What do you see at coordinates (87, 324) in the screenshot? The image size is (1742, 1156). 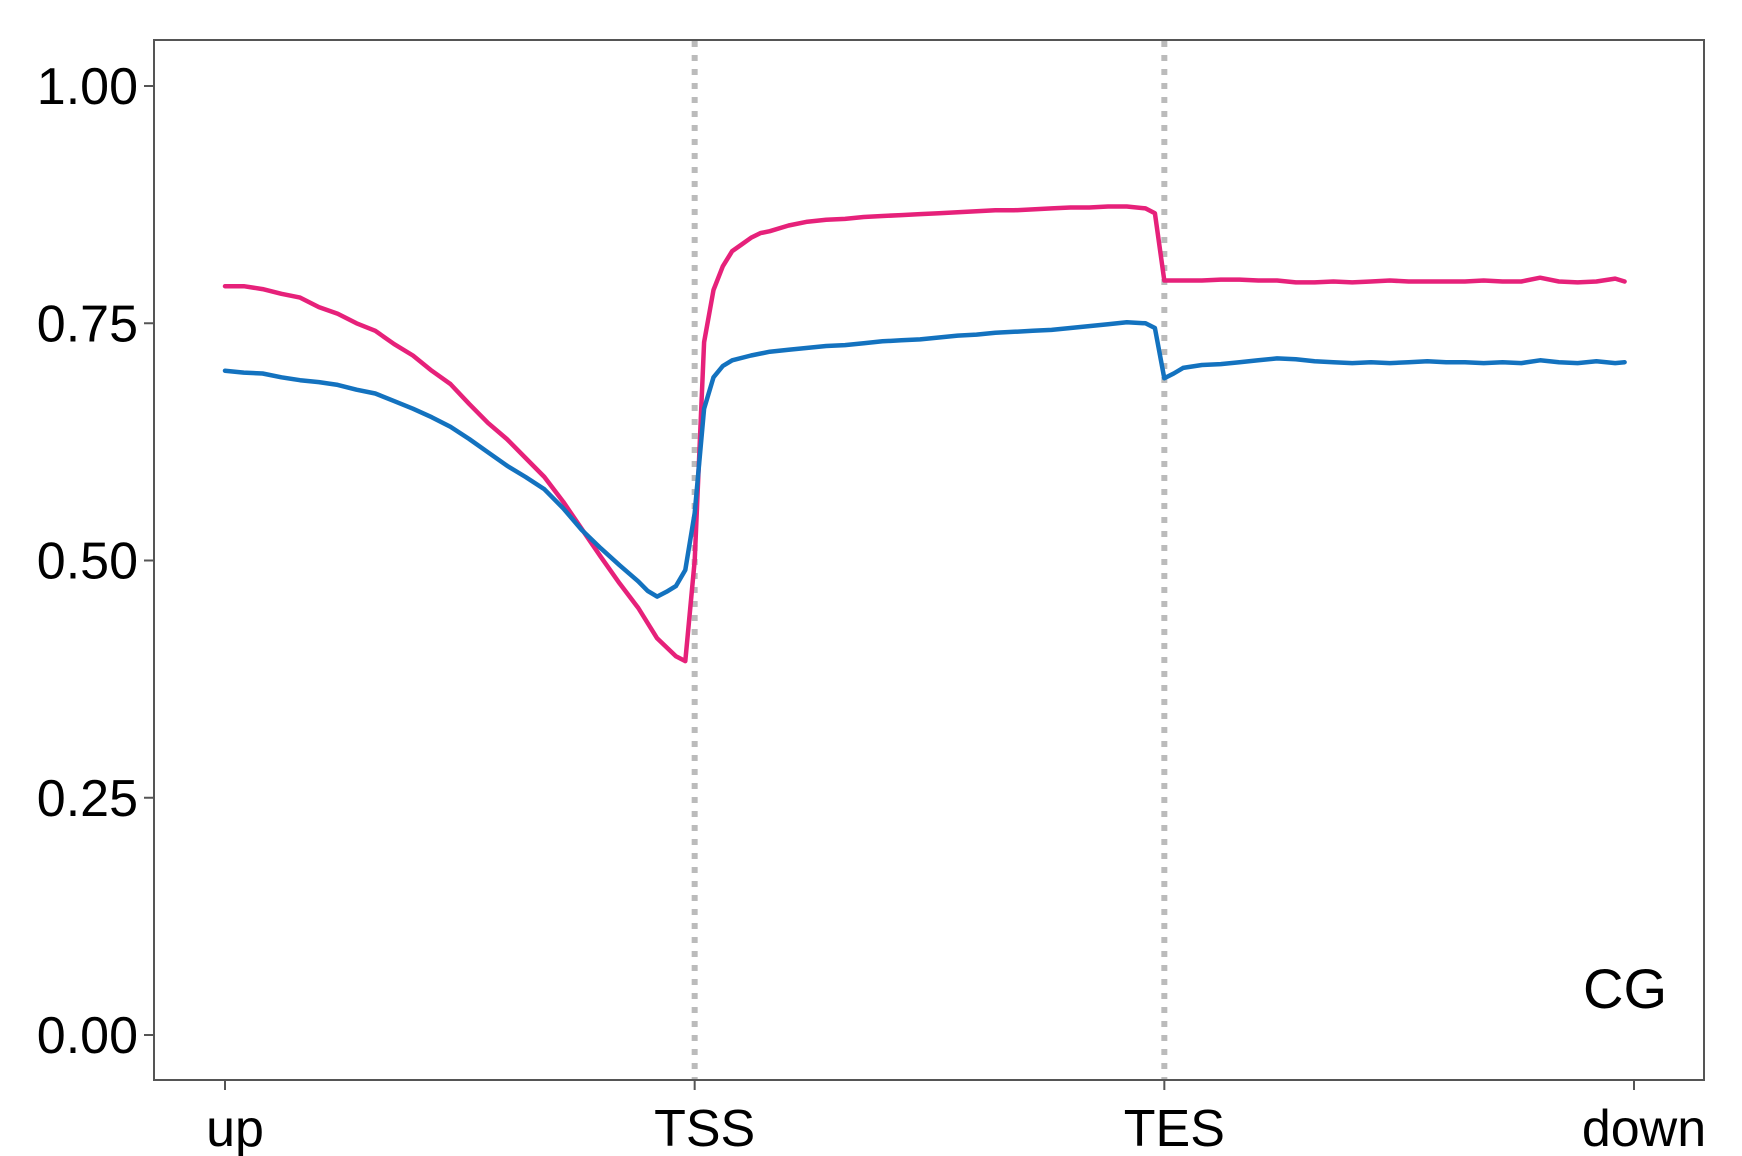 I see `y-tick-label: 0.75` at bounding box center [87, 324].